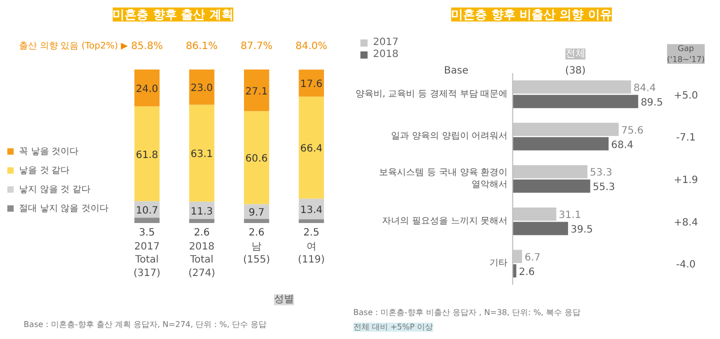  I want to click on data-label: 60.6, so click(256, 159).